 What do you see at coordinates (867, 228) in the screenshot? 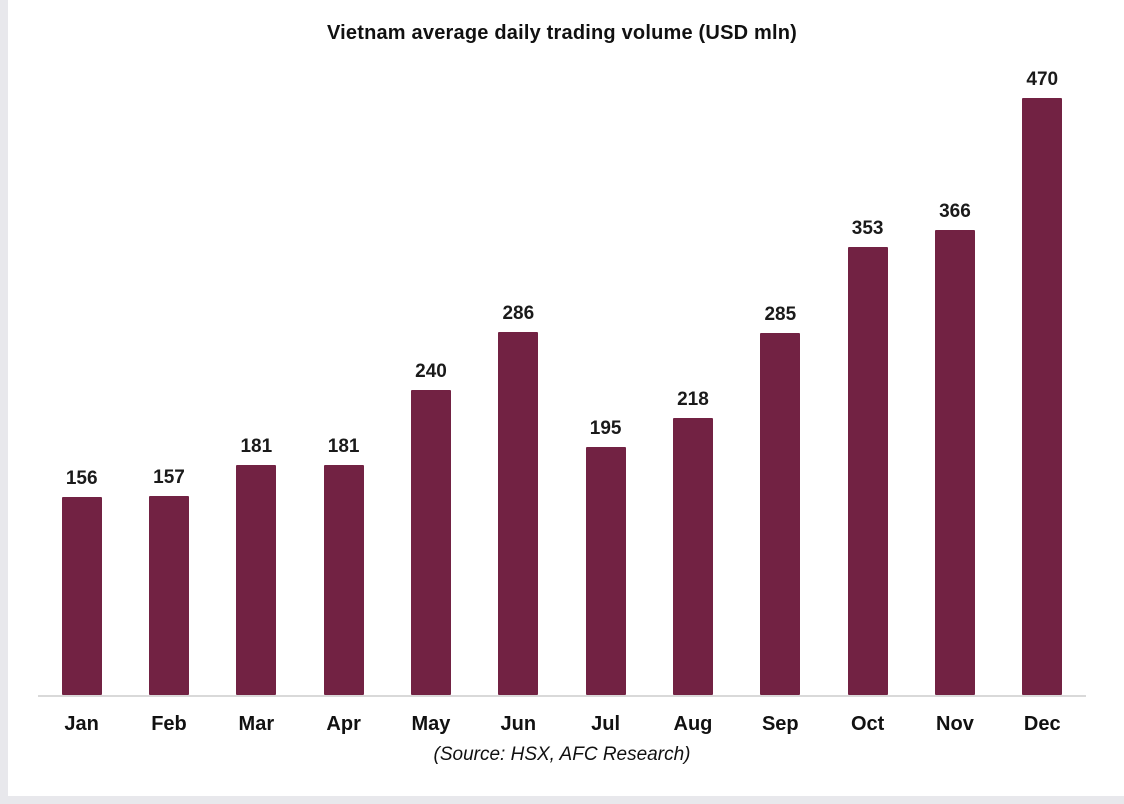
I see `bar-value-label: 353` at bounding box center [867, 228].